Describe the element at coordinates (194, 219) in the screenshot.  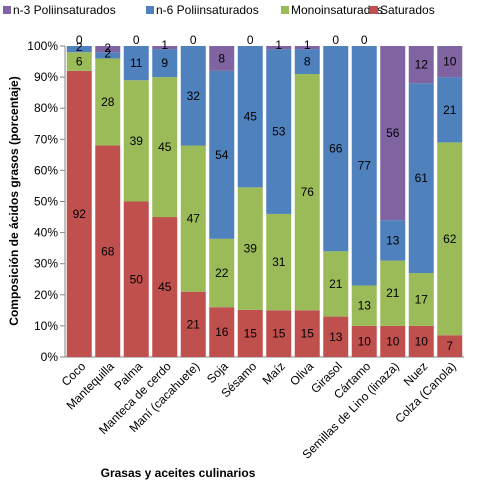
I see `data-label: 47` at that location.